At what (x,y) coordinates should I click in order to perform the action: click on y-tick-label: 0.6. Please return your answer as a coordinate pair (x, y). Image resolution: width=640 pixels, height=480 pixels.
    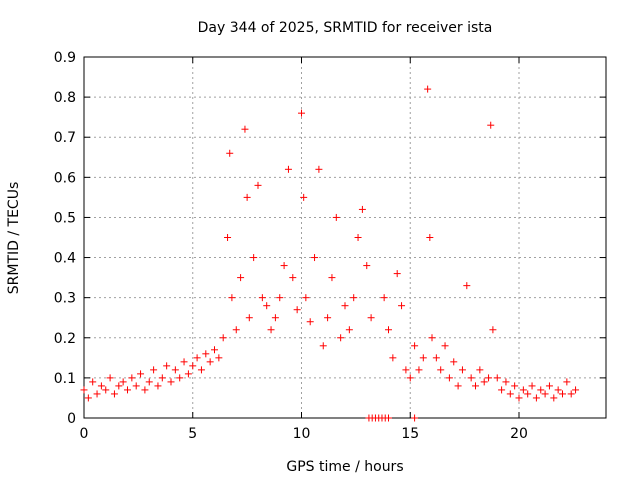
    Looking at the image, I should click on (65, 178).